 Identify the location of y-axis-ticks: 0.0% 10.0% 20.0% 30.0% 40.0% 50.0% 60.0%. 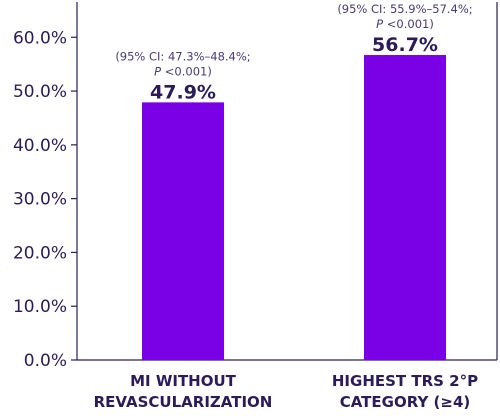
(45, 199).